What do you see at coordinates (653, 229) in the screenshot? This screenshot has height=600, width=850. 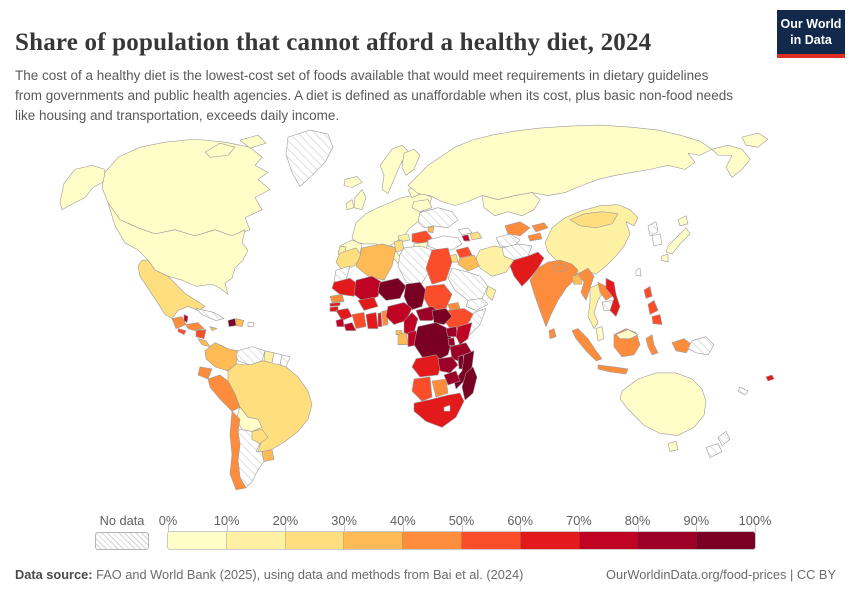 I see `country-north-korea` at bounding box center [653, 229].